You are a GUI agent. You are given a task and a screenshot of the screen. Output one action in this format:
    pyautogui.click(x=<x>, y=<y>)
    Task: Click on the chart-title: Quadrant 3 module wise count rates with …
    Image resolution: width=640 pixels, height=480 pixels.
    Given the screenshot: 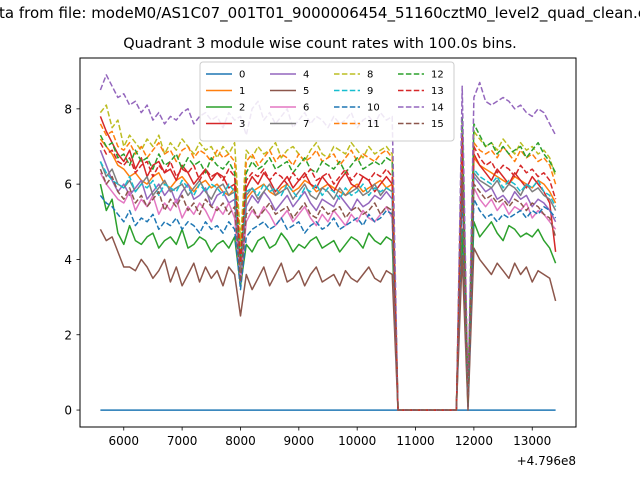 What is the action you would take?
    pyautogui.click(x=320, y=44)
    